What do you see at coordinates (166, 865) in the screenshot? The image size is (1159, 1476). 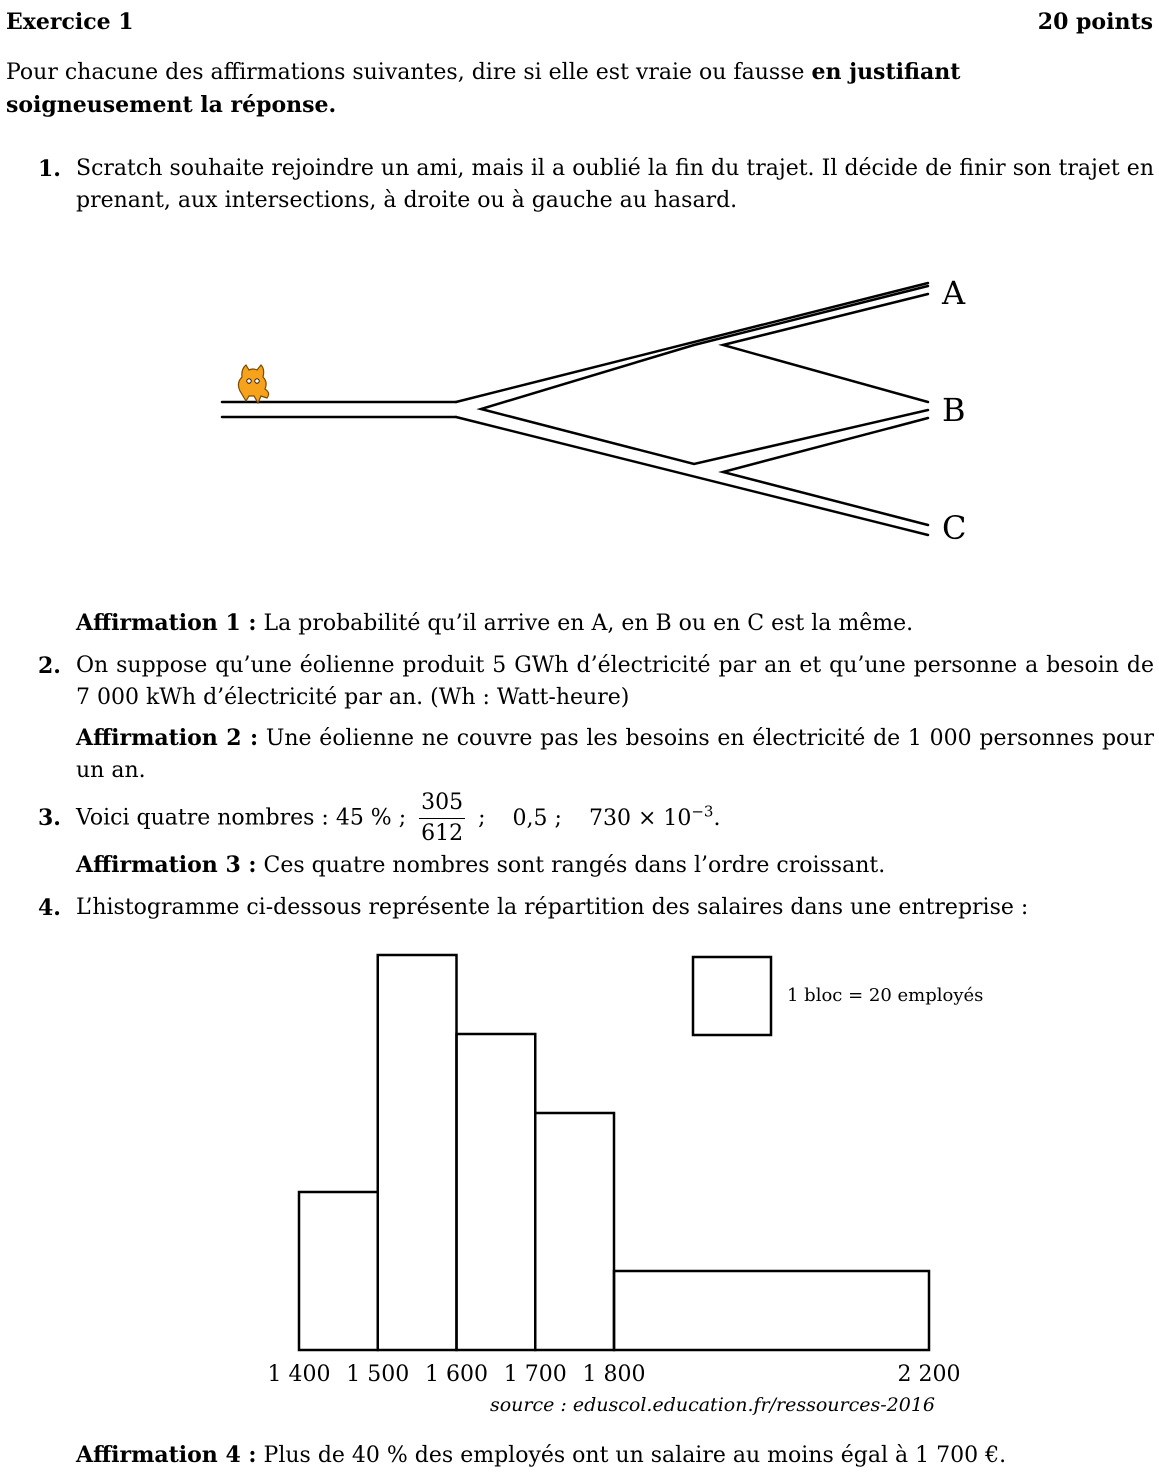 I see `affirmation-3-label: Affirmation 3 :` at bounding box center [166, 865].